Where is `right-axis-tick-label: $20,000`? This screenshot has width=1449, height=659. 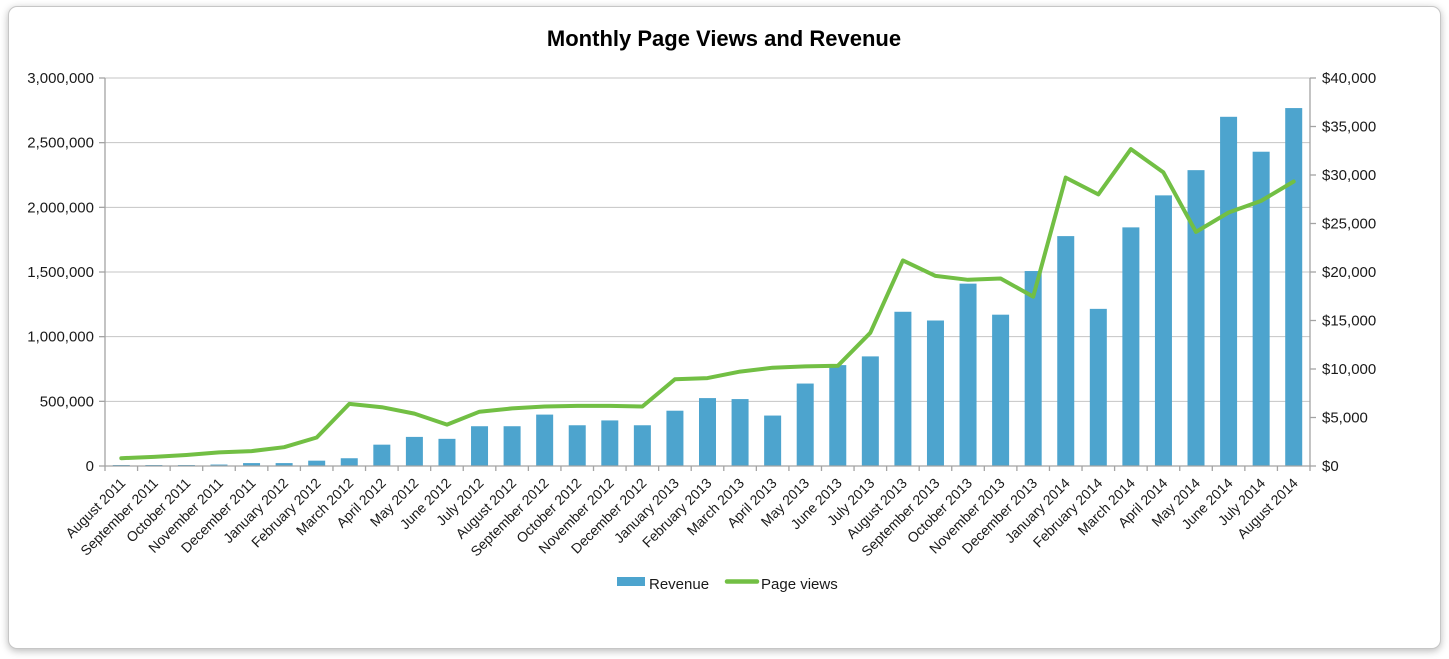 right-axis-tick-label: $20,000 is located at coordinates (1349, 272).